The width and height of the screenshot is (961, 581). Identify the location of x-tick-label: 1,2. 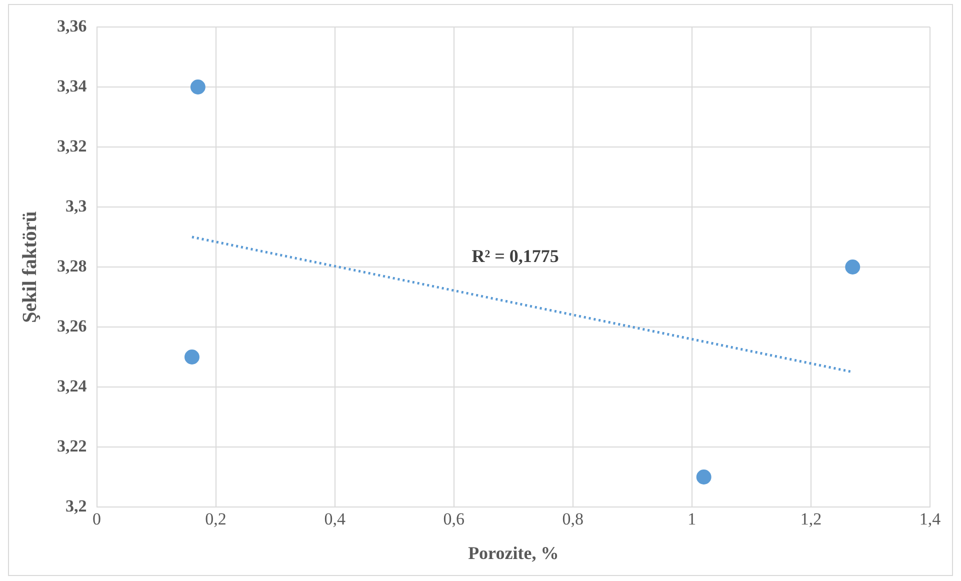
(811, 519).